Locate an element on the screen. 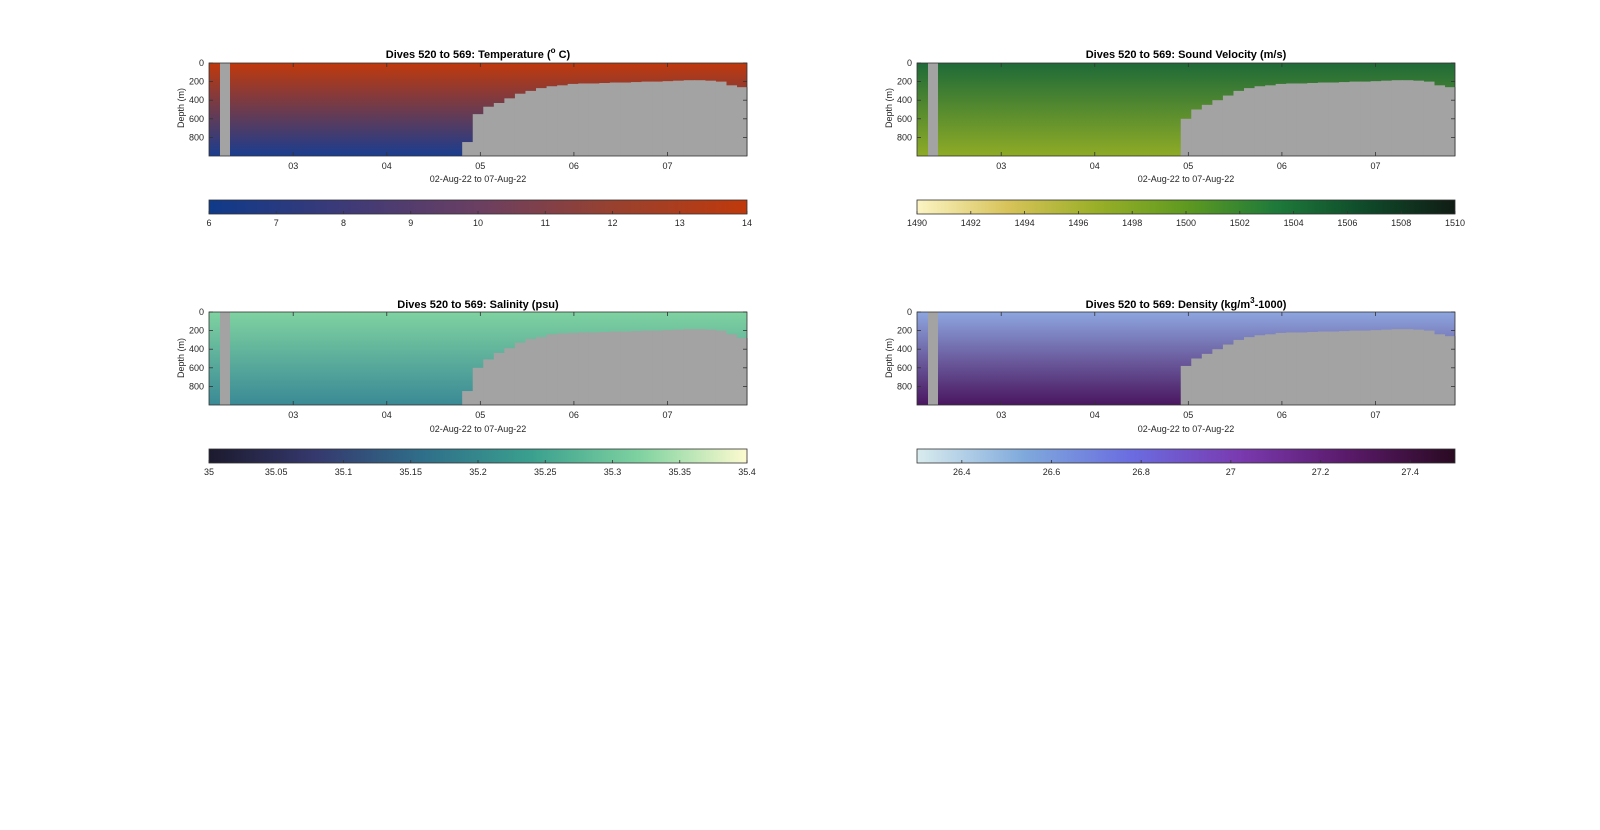 The width and height of the screenshot is (1600, 830). colorbar-tick-label: 35 is located at coordinates (209, 472).